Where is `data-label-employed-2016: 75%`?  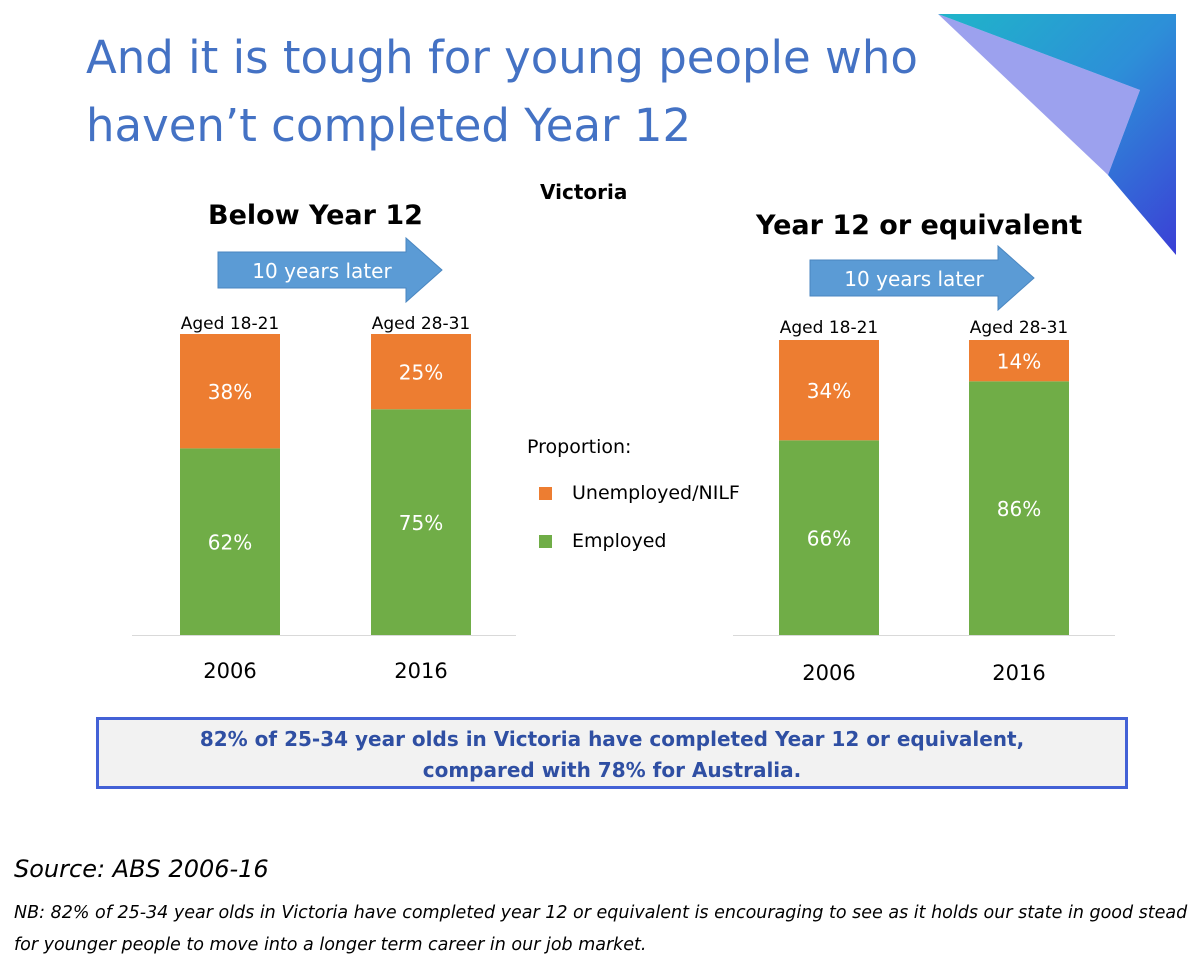
data-label-employed-2016: 75% is located at coordinates (421, 523).